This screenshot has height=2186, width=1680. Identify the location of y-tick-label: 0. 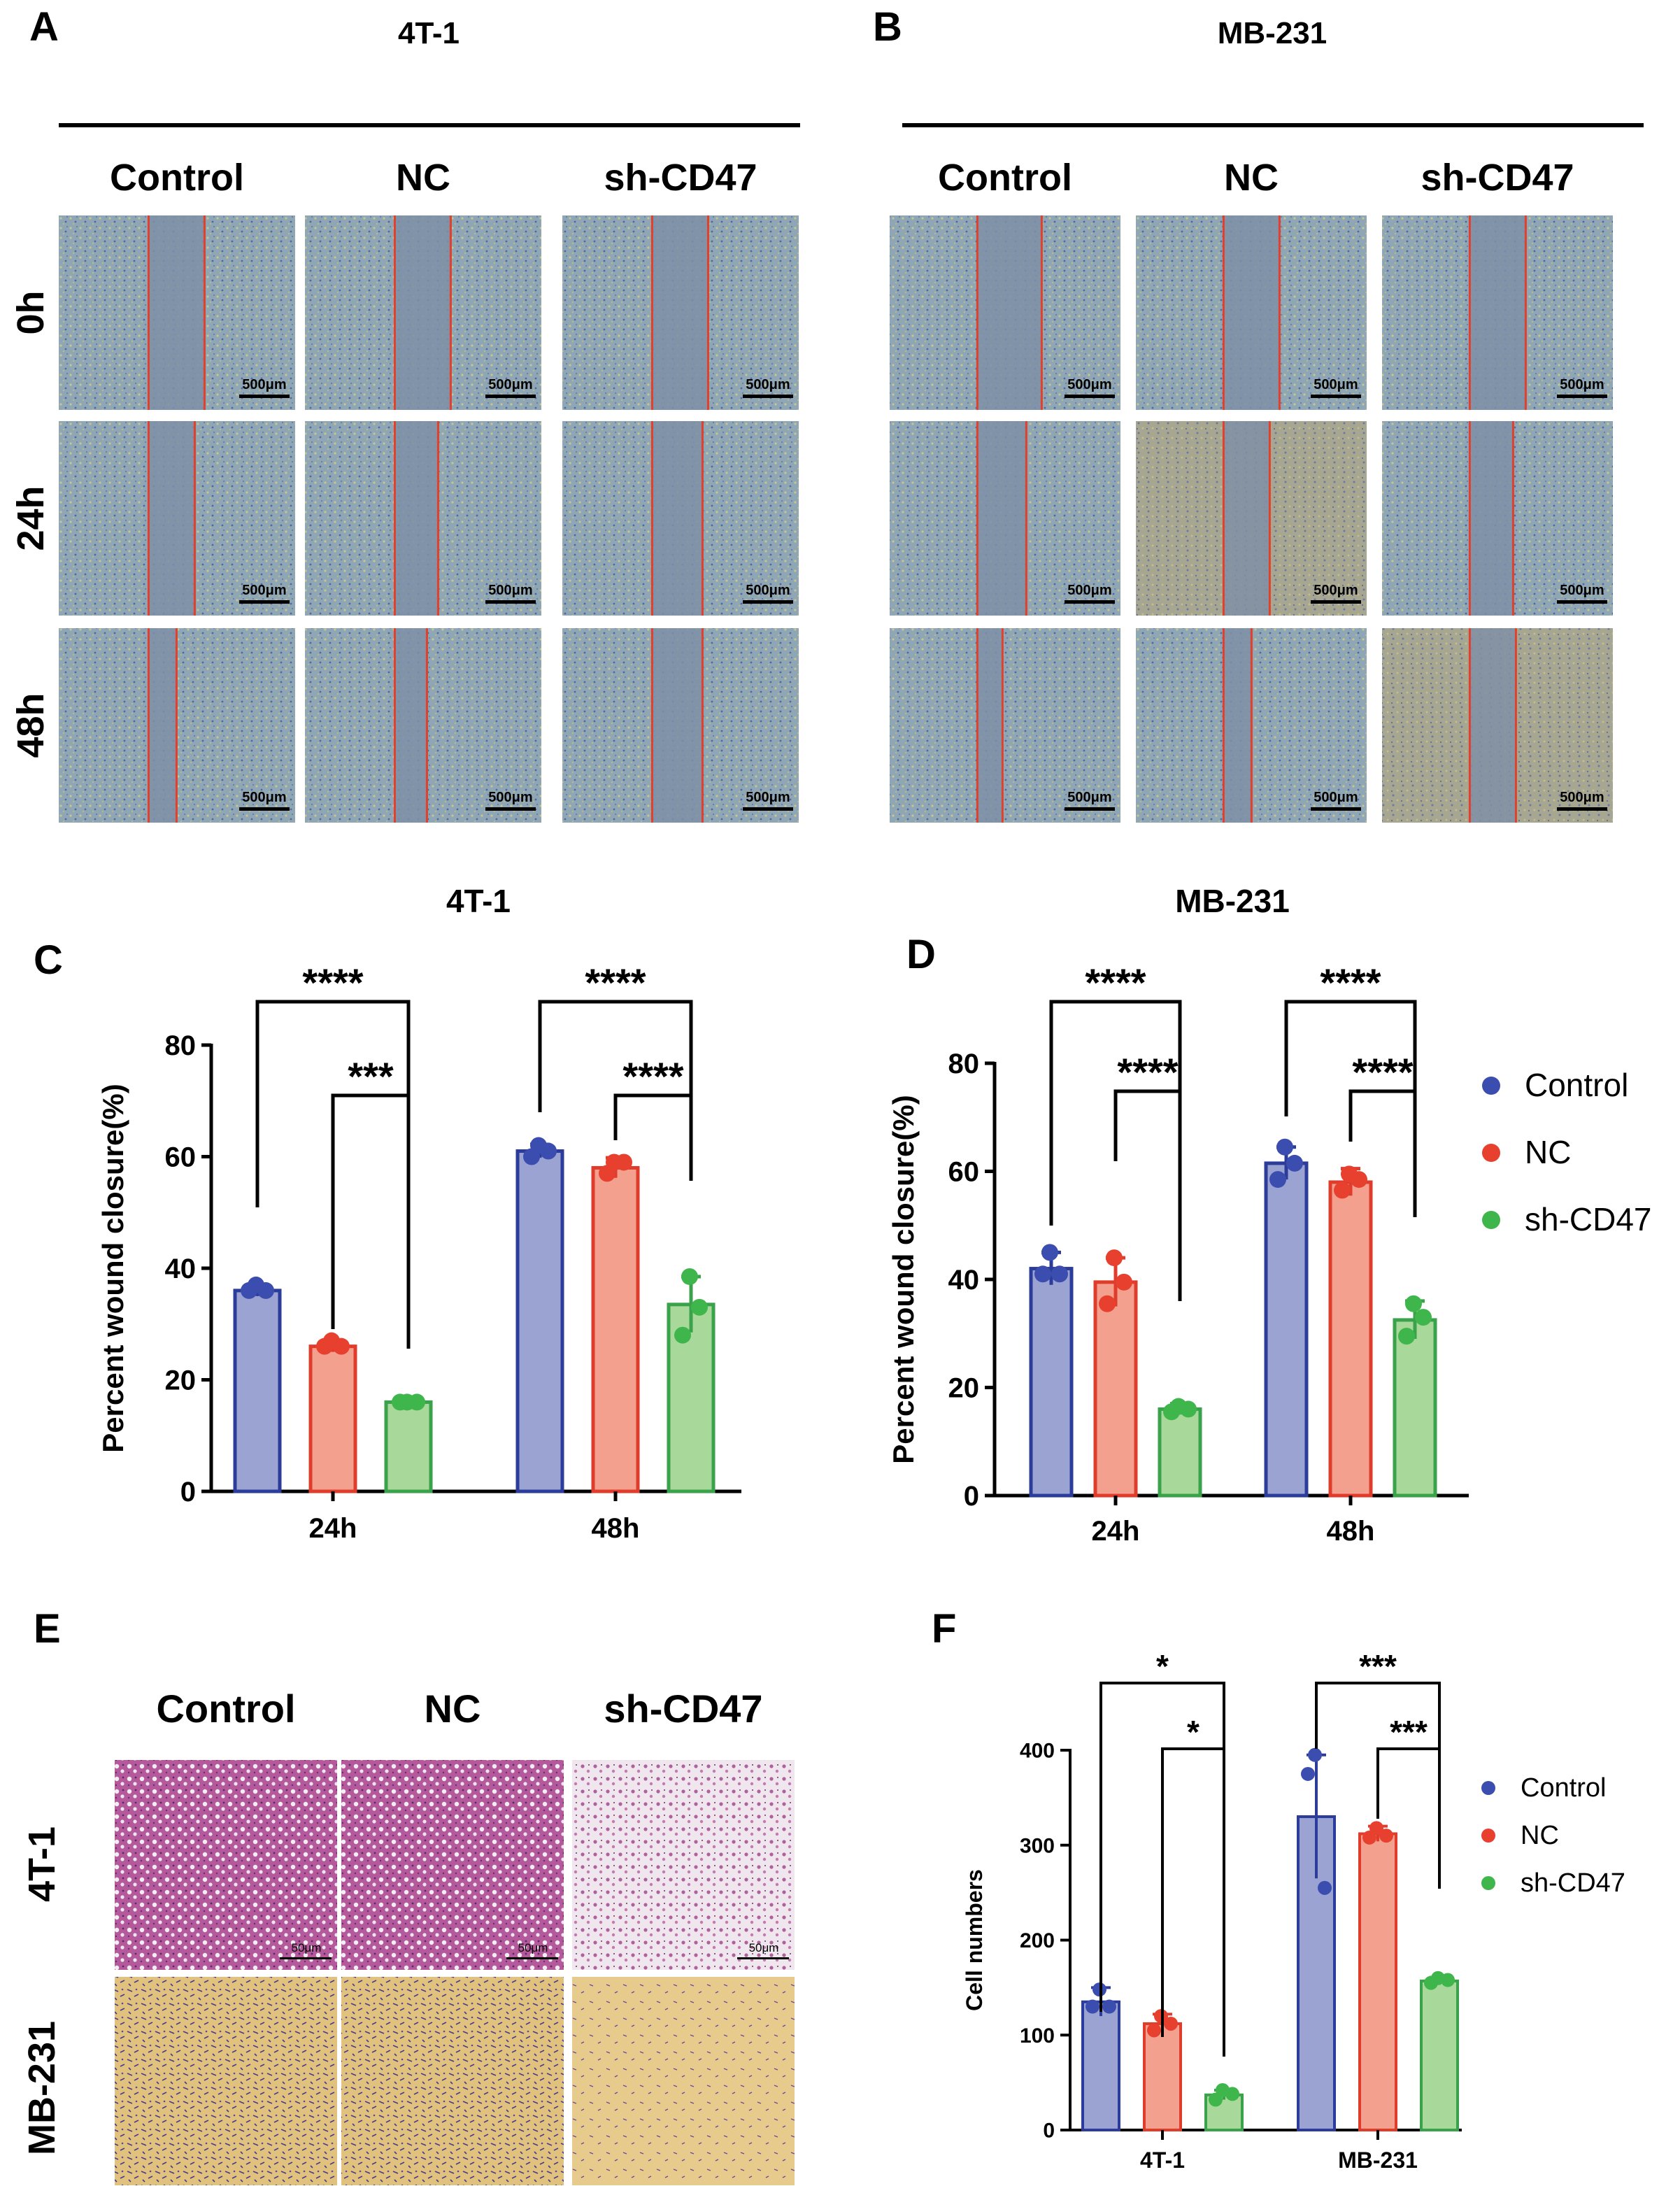
(1049, 2131).